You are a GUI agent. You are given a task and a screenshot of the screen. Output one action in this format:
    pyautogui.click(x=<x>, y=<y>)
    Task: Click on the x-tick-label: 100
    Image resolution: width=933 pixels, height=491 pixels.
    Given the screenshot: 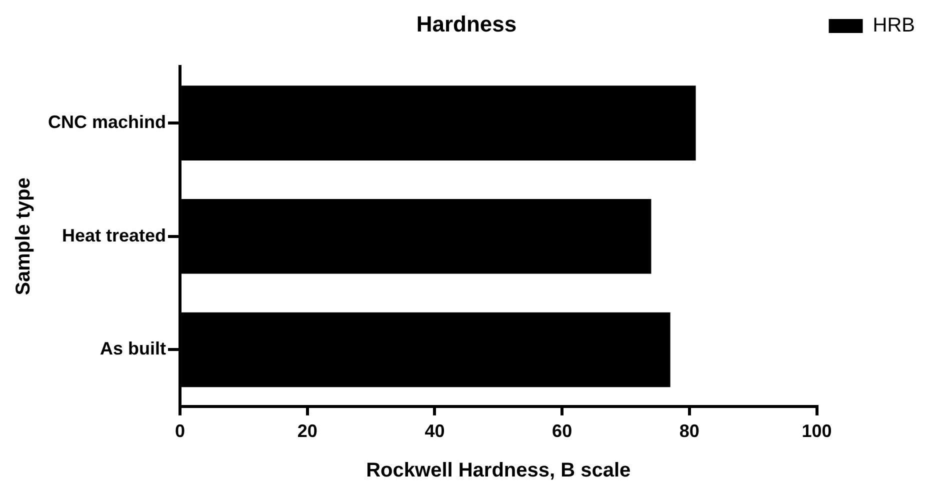 What is the action you would take?
    pyautogui.click(x=817, y=431)
    